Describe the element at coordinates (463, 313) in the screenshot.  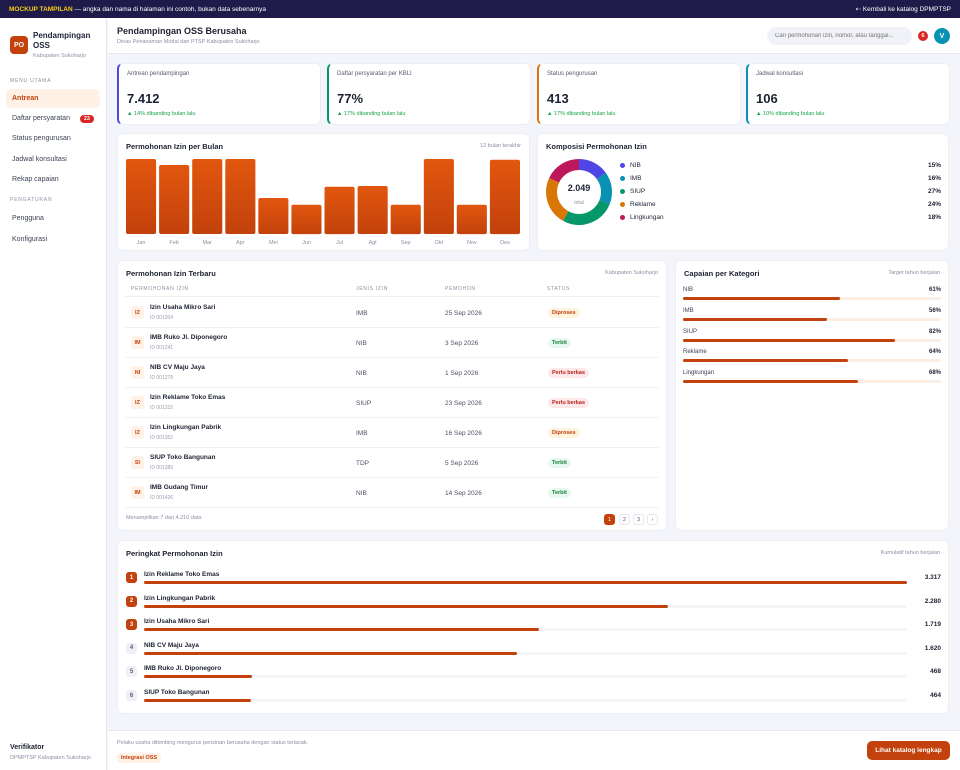
I see `permit-date: 25 Sep 2026` at that location.